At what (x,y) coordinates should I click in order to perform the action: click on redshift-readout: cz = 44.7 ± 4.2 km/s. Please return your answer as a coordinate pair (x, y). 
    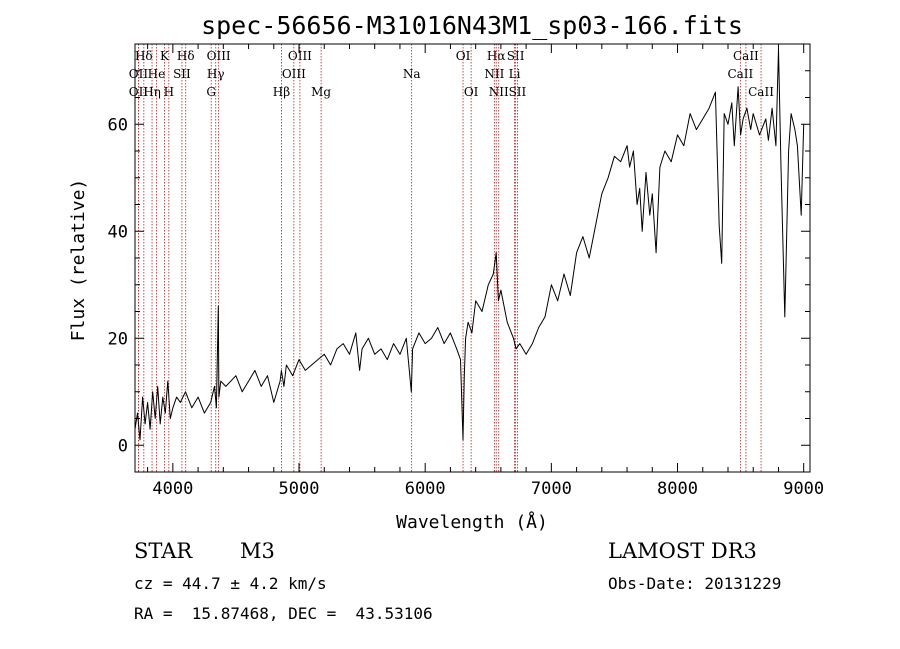
    Looking at the image, I should click on (230, 583).